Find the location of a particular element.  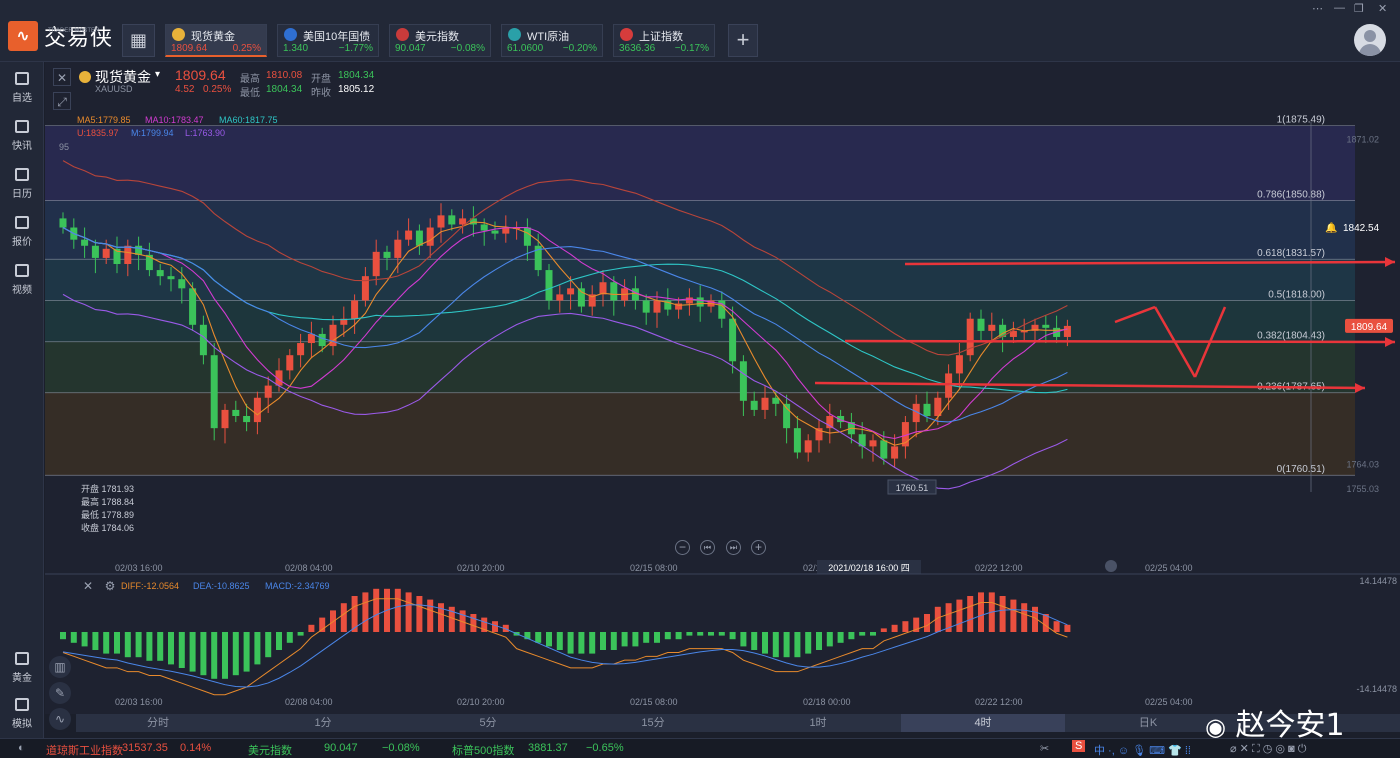

timeframe-tab: 日K is located at coordinates (1148, 723).